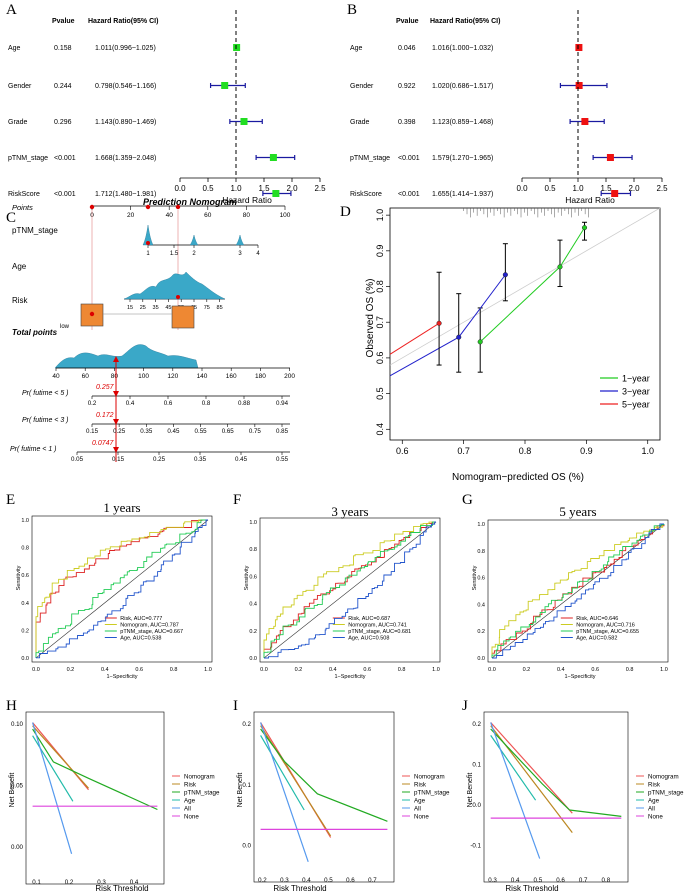  What do you see at coordinates (421, 817) in the screenshot?
I see `dca-legend-label-1-5: None` at bounding box center [421, 817].